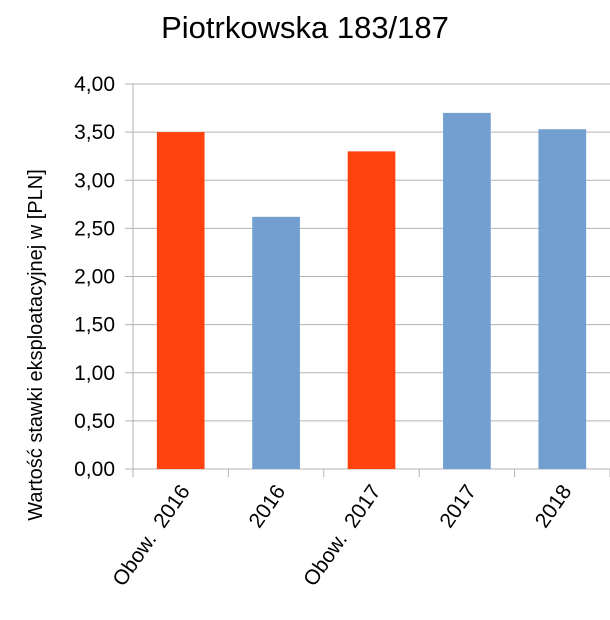  Describe the element at coordinates (268, 506) in the screenshot. I see `x-tick-label: 2016` at that location.